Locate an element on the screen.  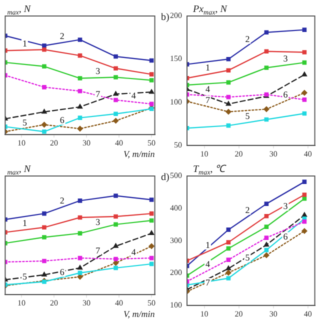
y-tick-label: 100 is located at coordinates (176, 305).